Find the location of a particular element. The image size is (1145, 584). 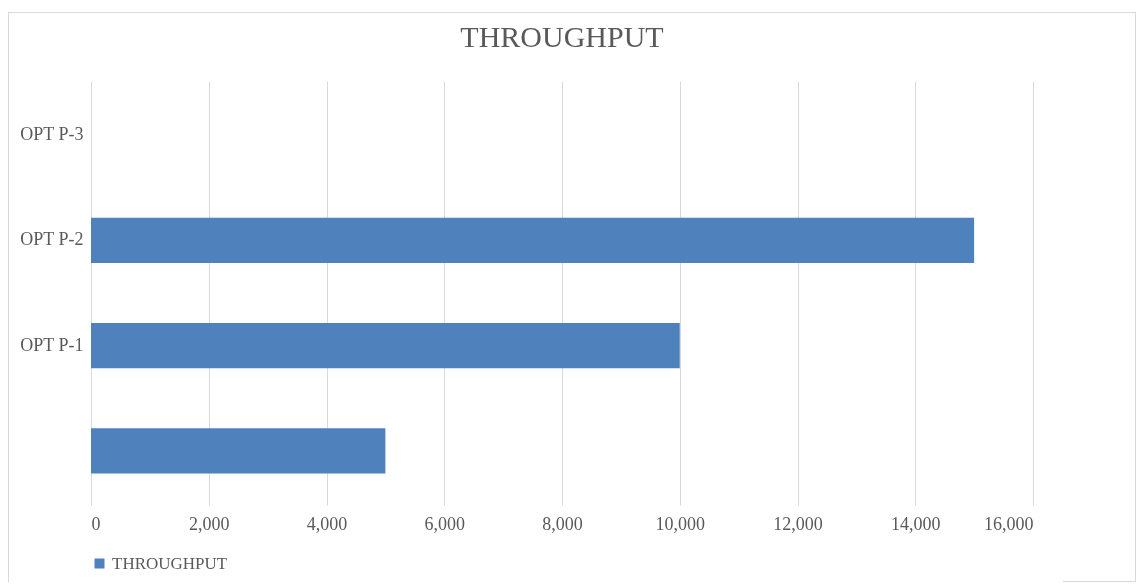

y-tick-label: OPT P-1 is located at coordinates (52, 344).